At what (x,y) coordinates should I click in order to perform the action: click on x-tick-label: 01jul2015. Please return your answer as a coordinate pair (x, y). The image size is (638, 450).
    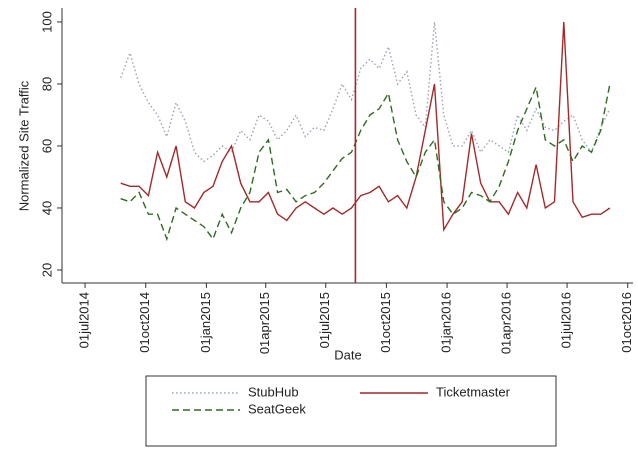
    Looking at the image, I should click on (324, 320).